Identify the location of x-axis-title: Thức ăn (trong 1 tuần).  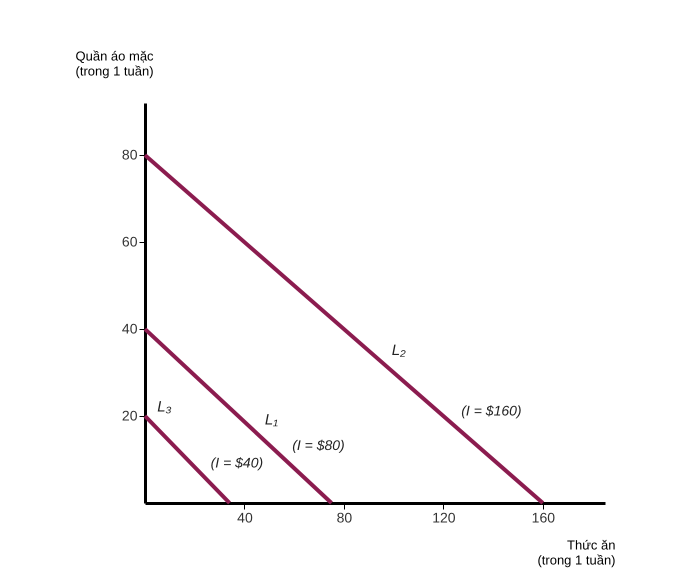
(576, 553).